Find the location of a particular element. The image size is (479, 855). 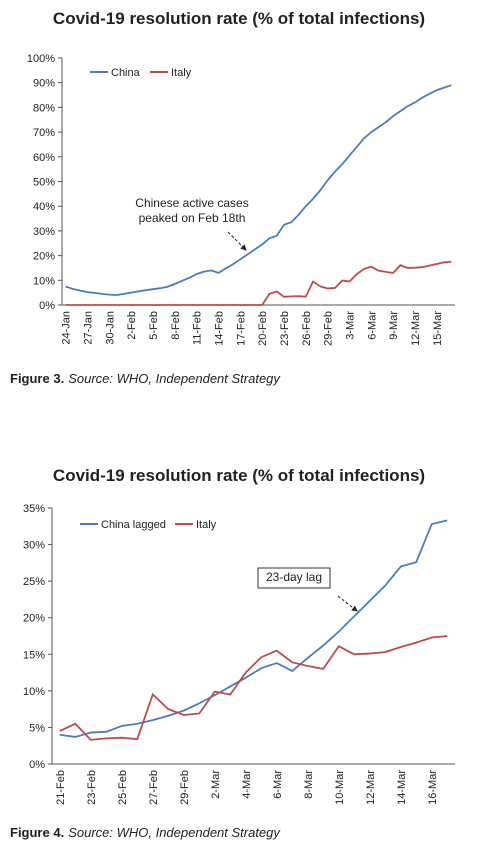

x-tick-label: 11-Feb is located at coordinates (198, 328).